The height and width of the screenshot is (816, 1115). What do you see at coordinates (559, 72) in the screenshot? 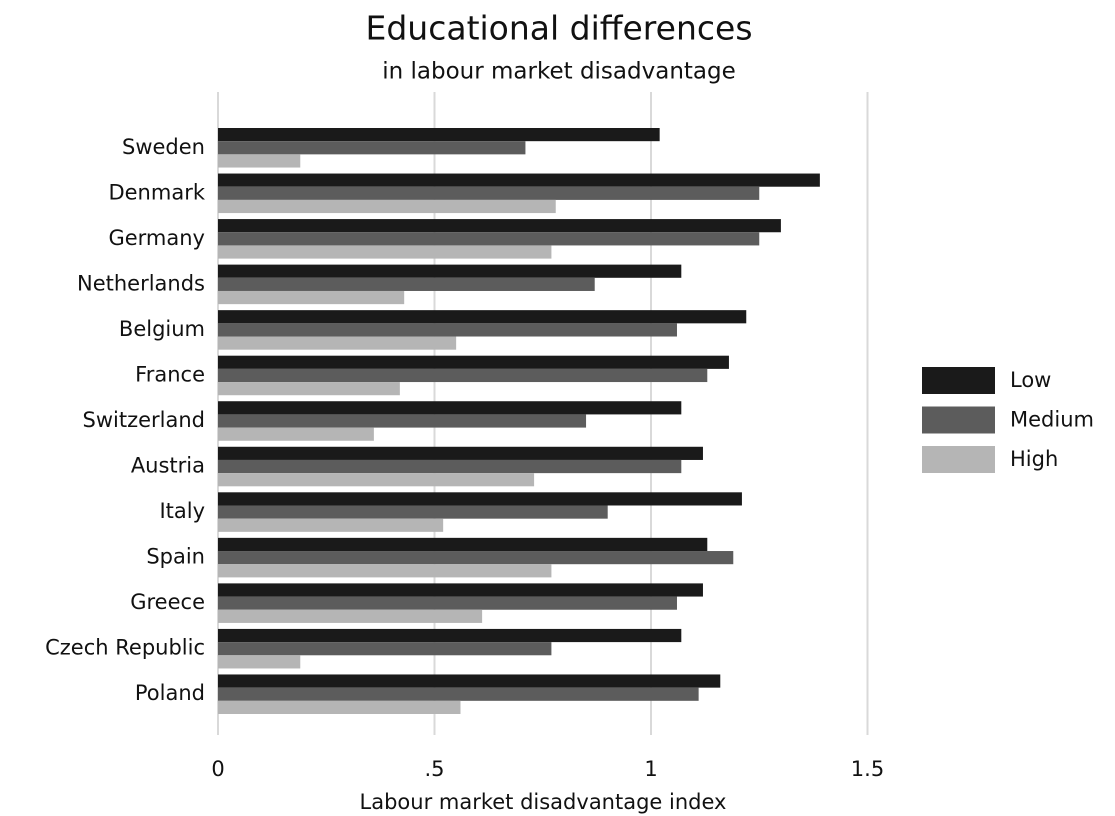
I see `chart-subtitle: in labour market disadvantage` at bounding box center [559, 72].